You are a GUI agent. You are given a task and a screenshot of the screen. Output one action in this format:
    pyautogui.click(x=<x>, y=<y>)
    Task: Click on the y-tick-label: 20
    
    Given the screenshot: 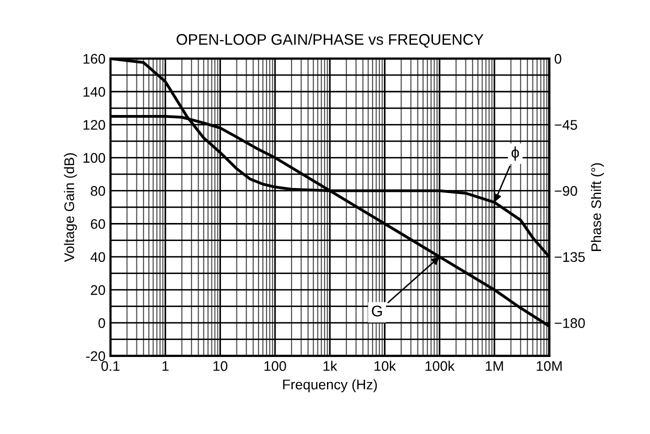 What is the action you would take?
    pyautogui.click(x=98, y=290)
    